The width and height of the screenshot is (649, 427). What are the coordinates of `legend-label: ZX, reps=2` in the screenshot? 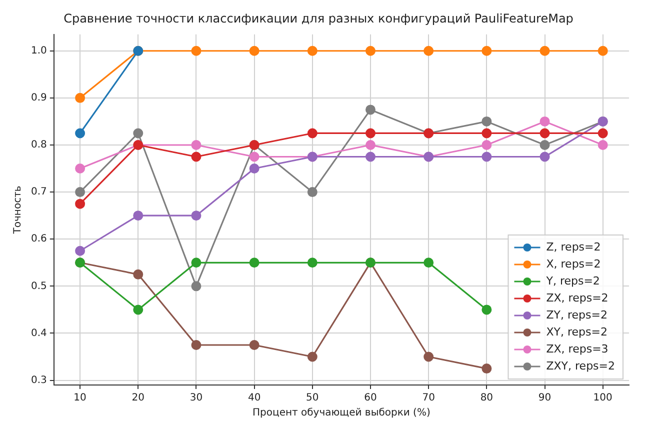 It's located at (577, 297).